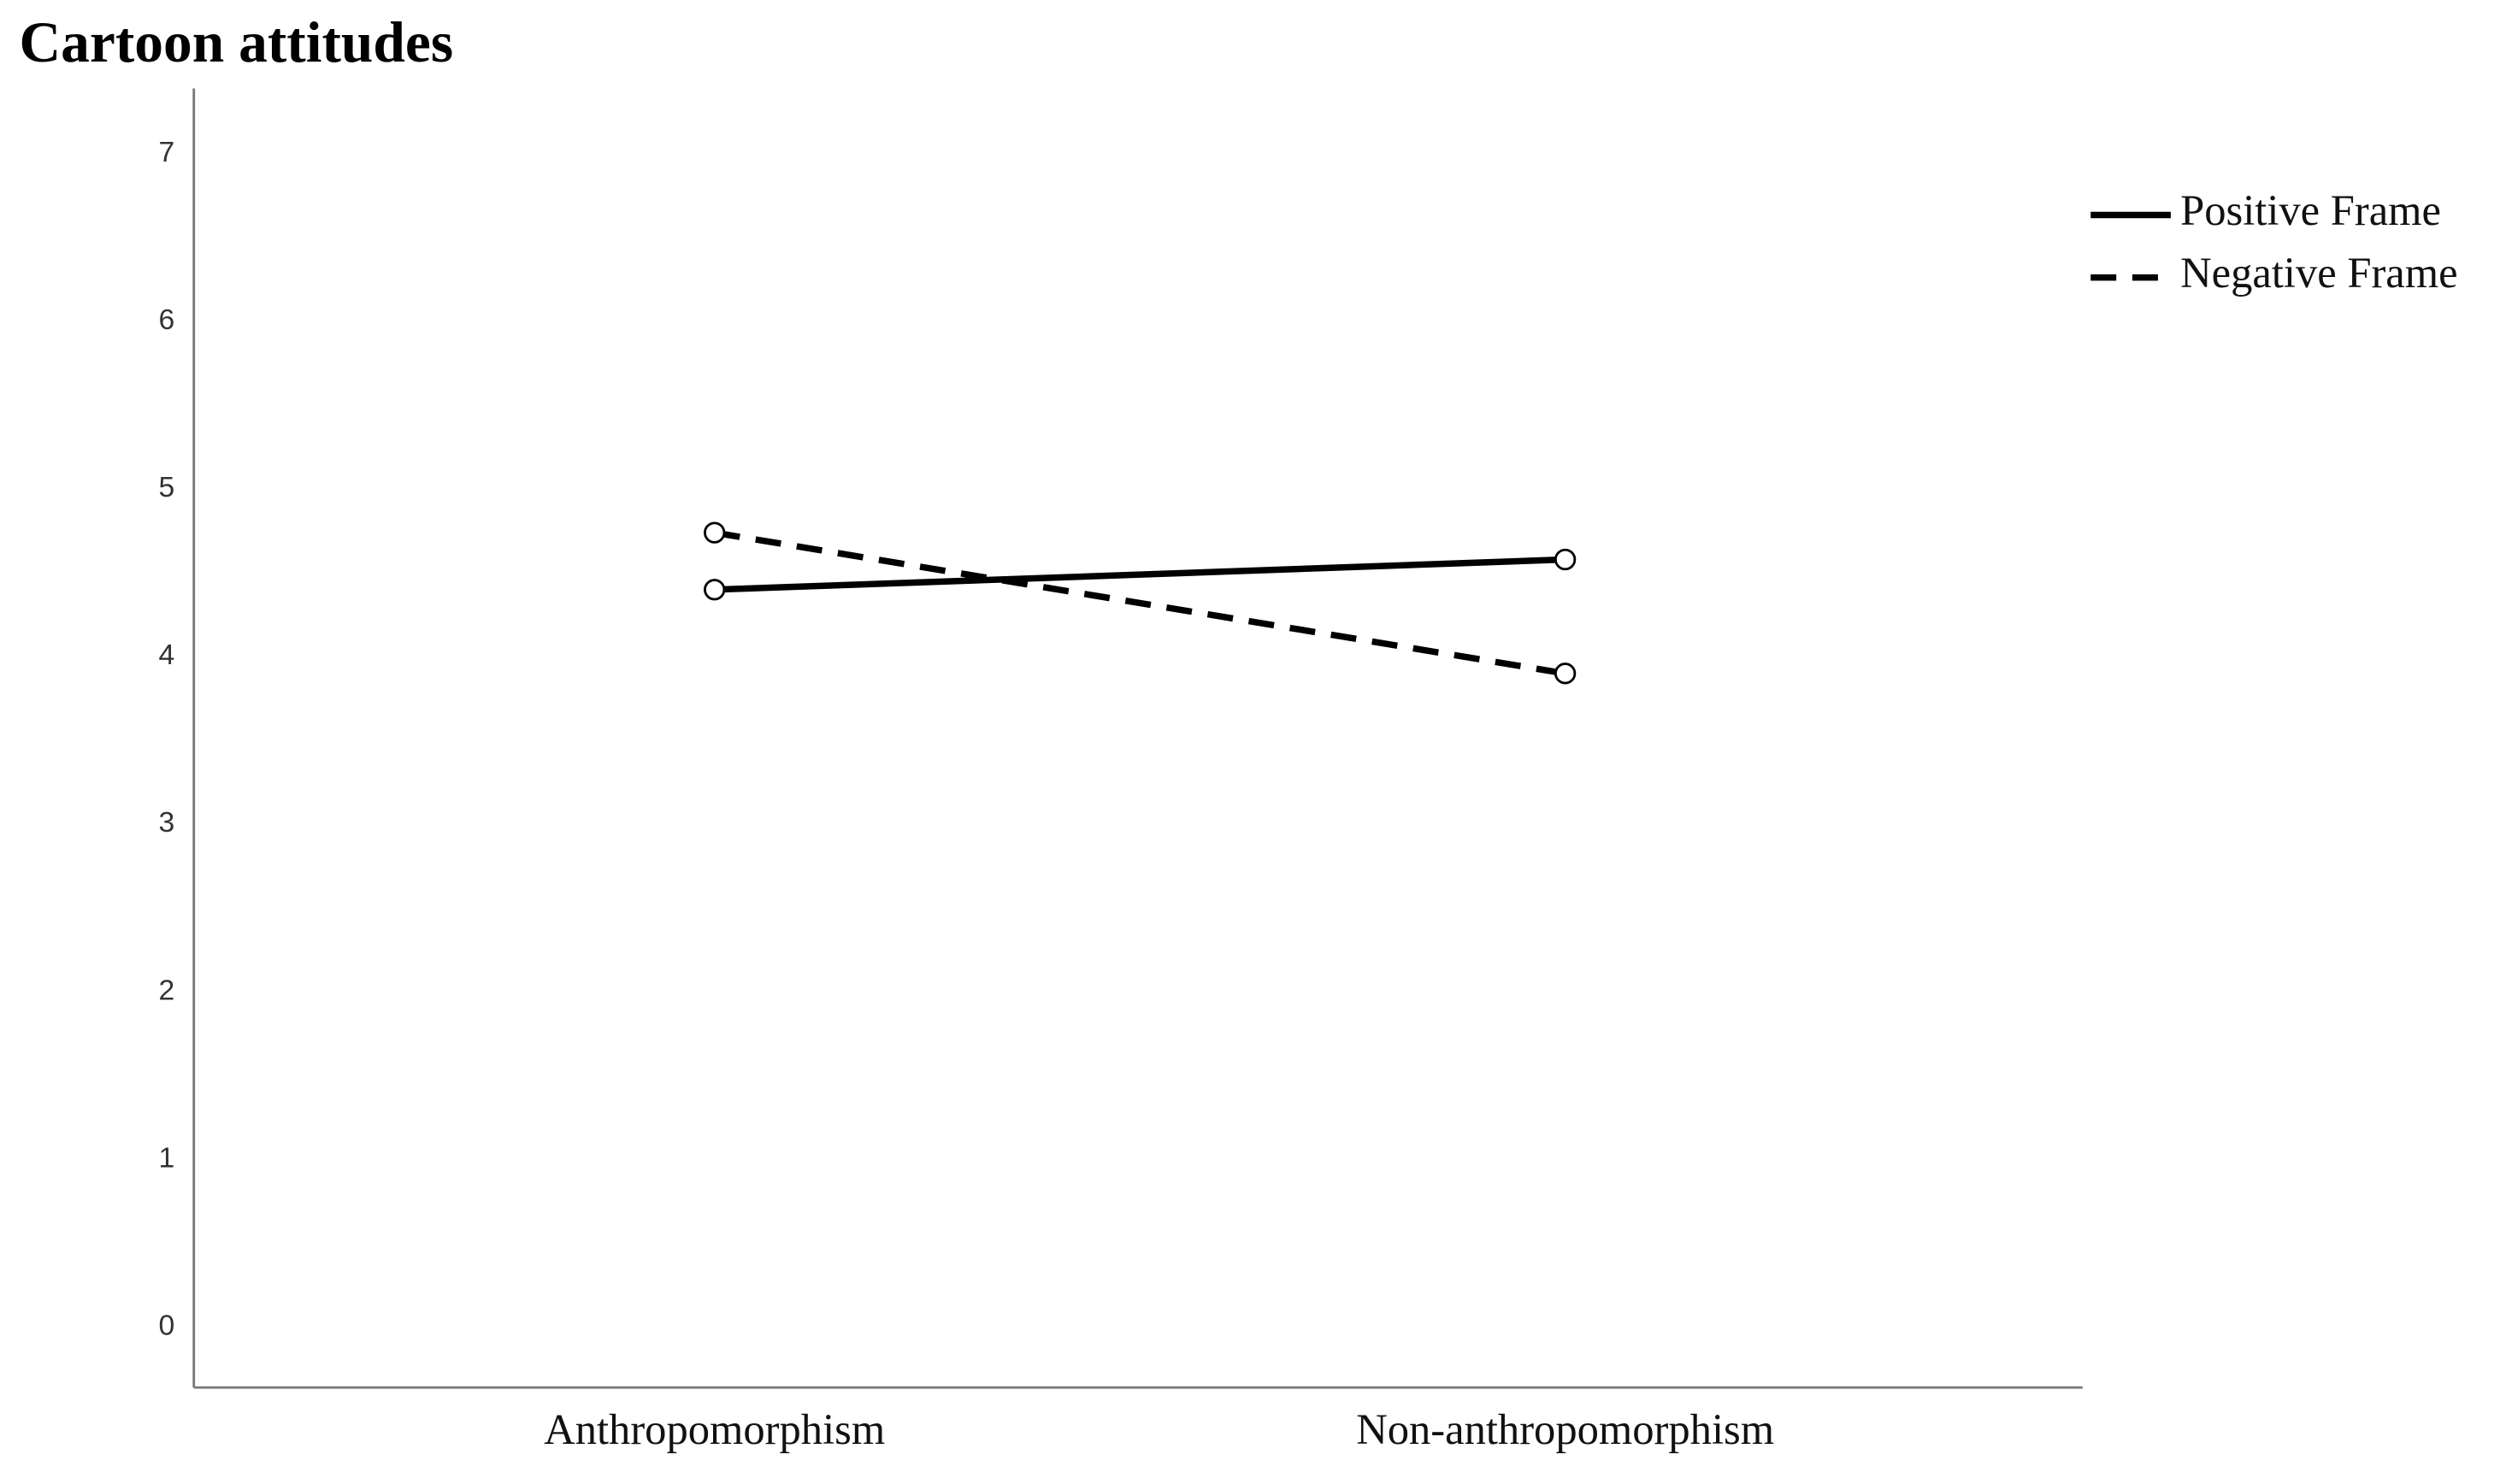  What do you see at coordinates (166, 655) in the screenshot?
I see `y-tick-label: 4` at bounding box center [166, 655].